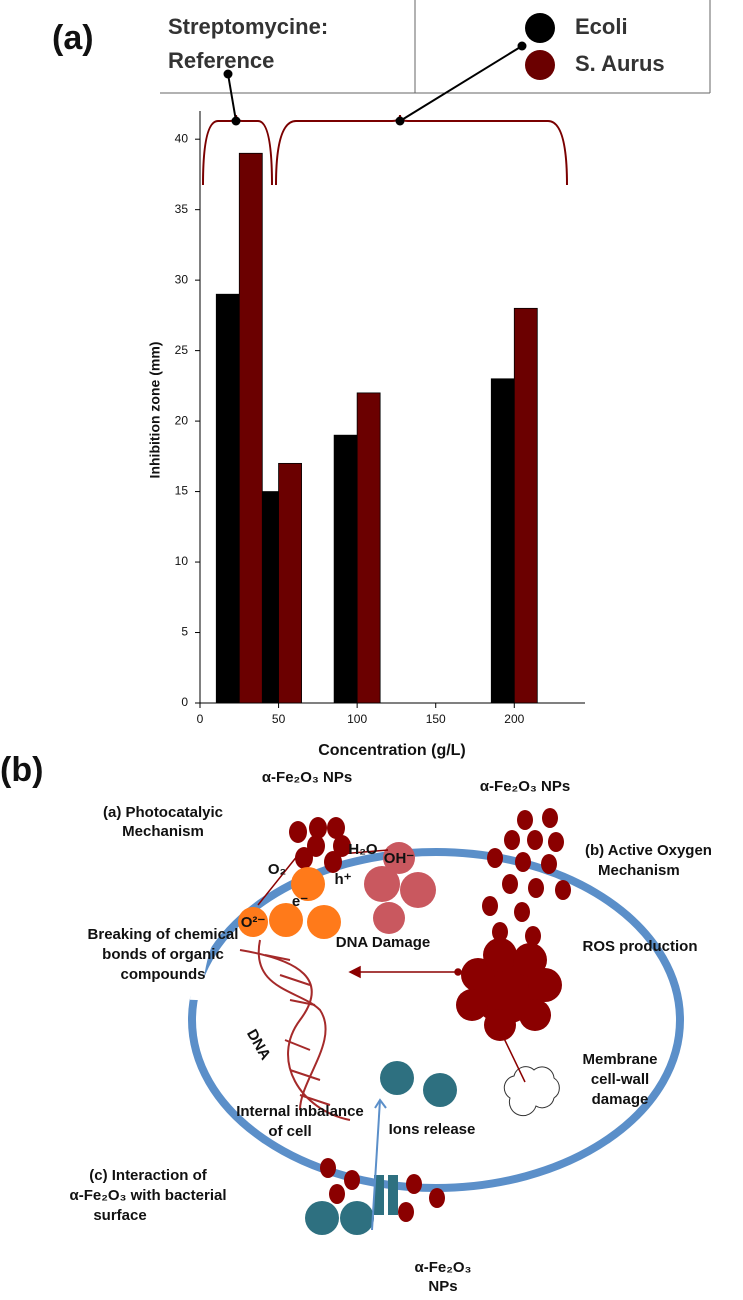  Describe the element at coordinates (184, 632) in the screenshot. I see `y-tick-label: 5` at that location.